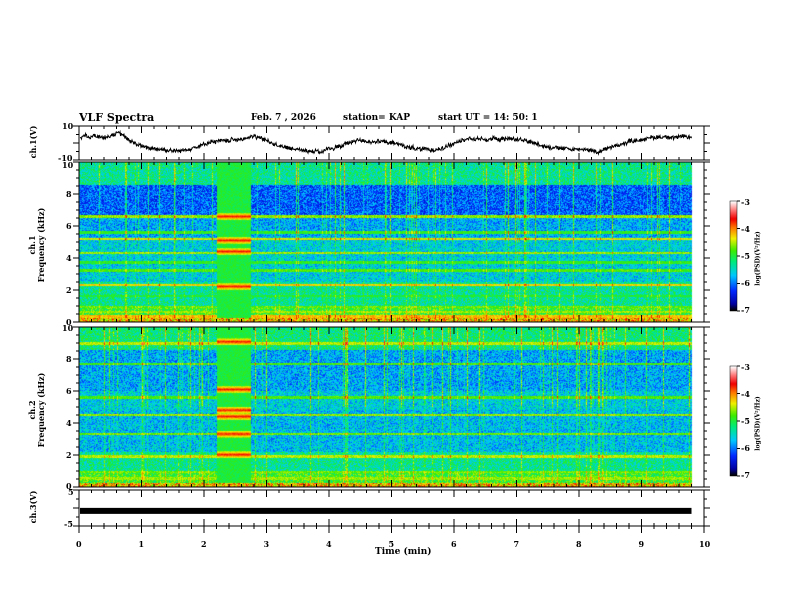 The image size is (792, 612). What do you see at coordinates (454, 544) in the screenshot?
I see `x-tick-label-6: 6` at bounding box center [454, 544].